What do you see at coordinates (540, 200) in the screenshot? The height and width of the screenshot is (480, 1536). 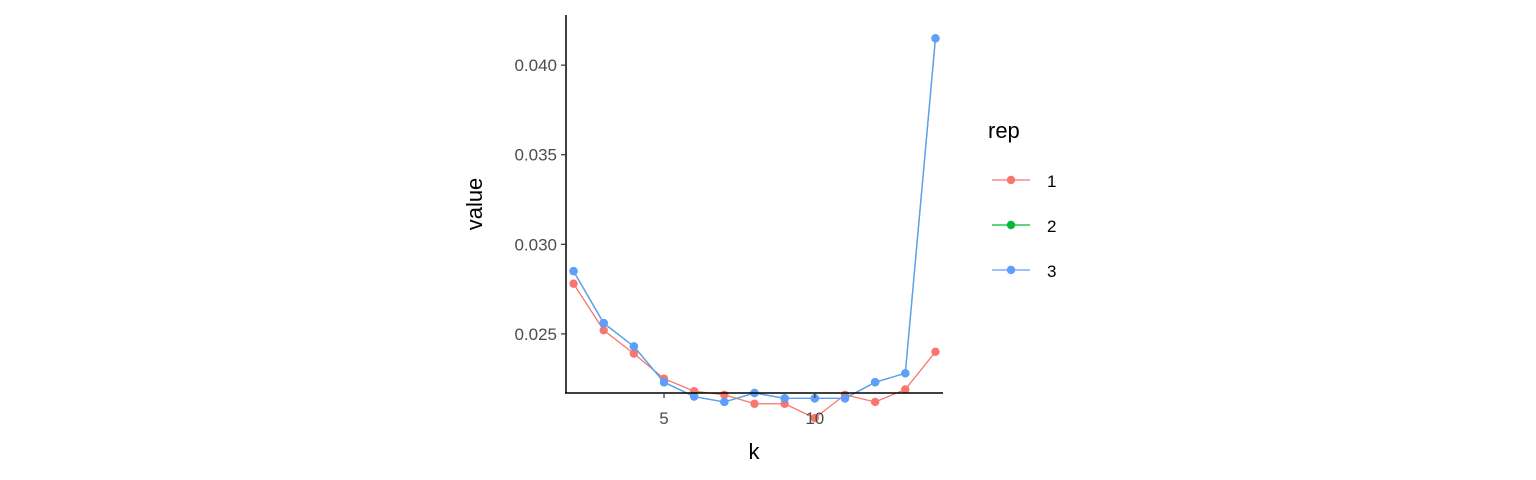 I see `y-axis-ticks: 0.025 0.030 0.035 0.040` at bounding box center [540, 200].